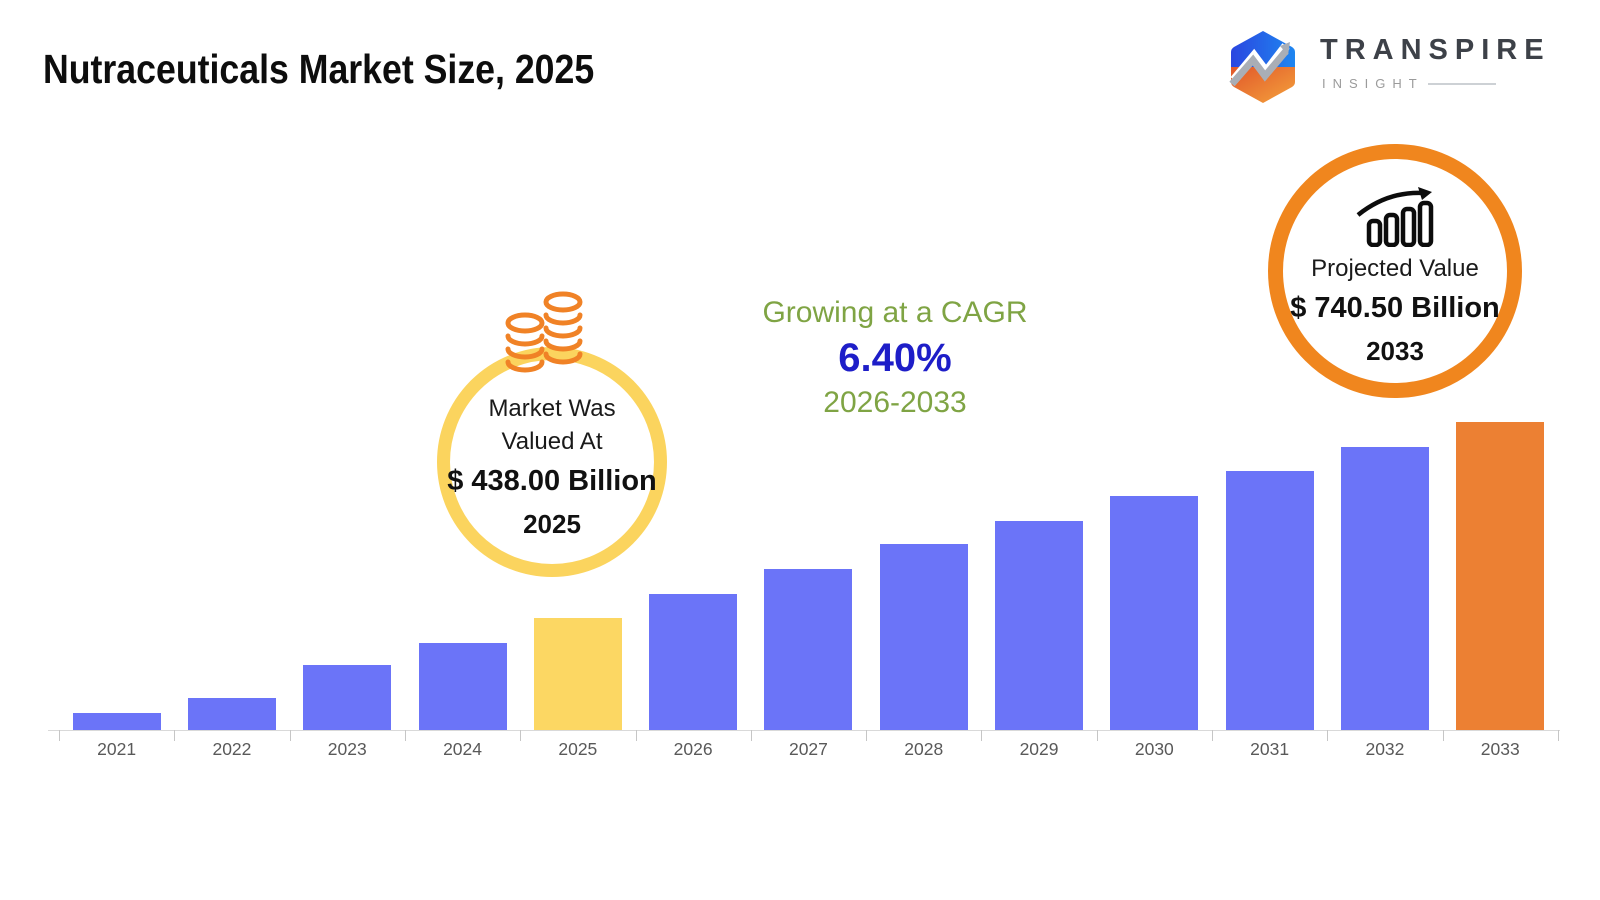 This screenshot has width=1600, height=900. Describe the element at coordinates (462, 749) in the screenshot. I see `x-axis-label-2024: 2024` at that location.